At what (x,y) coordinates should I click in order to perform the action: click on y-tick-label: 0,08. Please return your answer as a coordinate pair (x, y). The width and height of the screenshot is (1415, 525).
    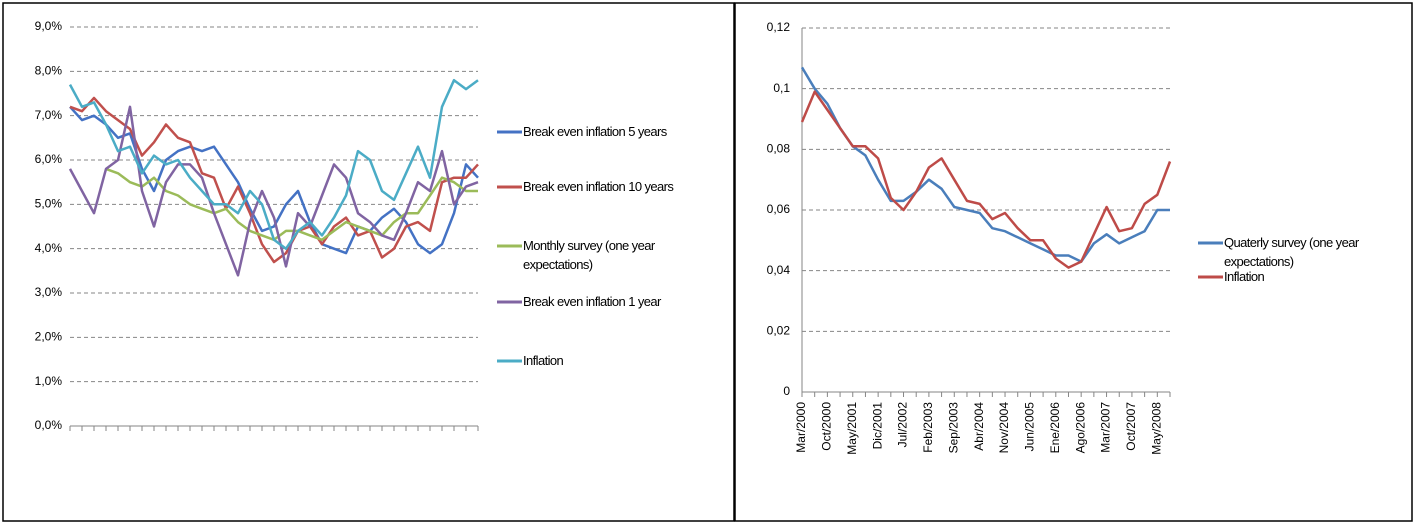
    Looking at the image, I should click on (779, 149).